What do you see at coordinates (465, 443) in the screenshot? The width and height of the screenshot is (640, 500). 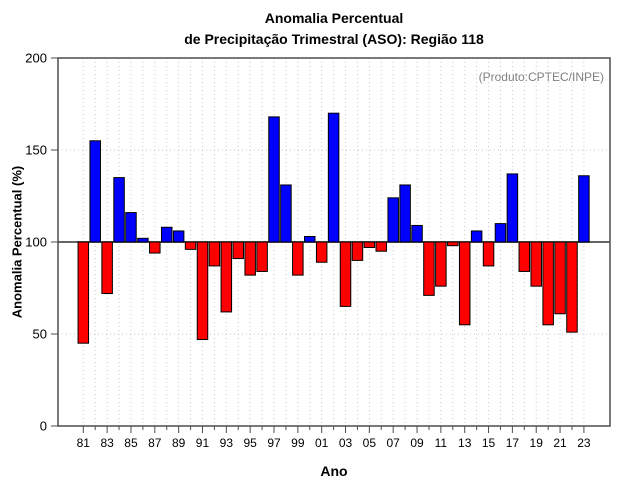 I see `x-tick-label: 13` at bounding box center [465, 443].